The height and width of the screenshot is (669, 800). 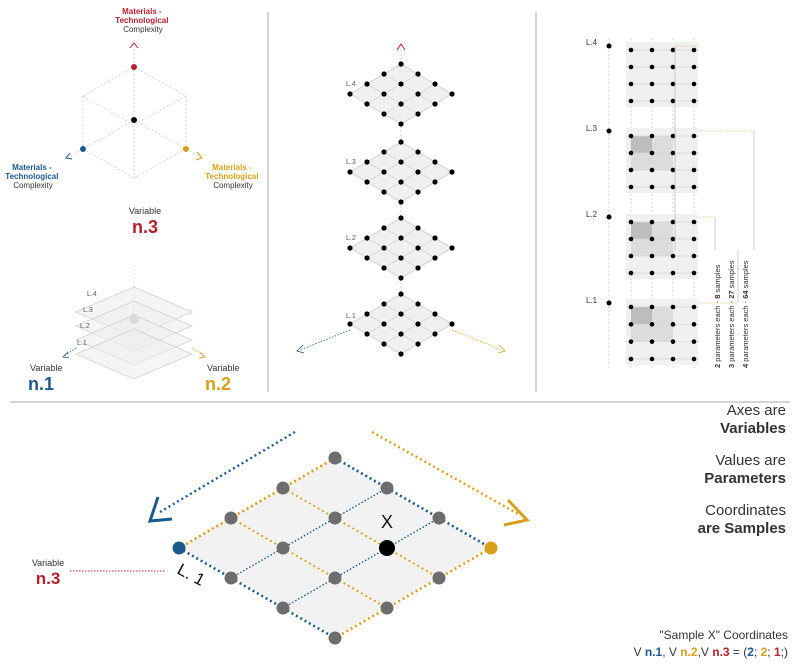 What do you see at coordinates (85, 326) in the screenshot?
I see `svg-text: L.2` at bounding box center [85, 326].